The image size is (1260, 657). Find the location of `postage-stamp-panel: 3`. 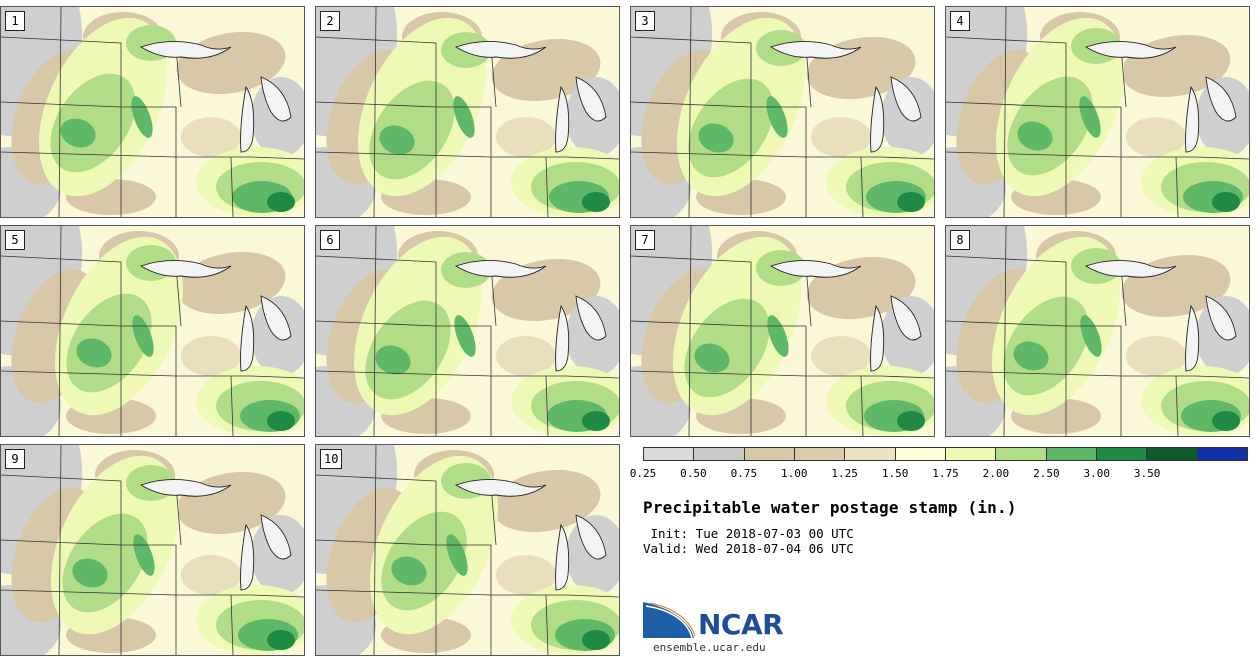

postage-stamp-panel: 3 is located at coordinates (782, 112).